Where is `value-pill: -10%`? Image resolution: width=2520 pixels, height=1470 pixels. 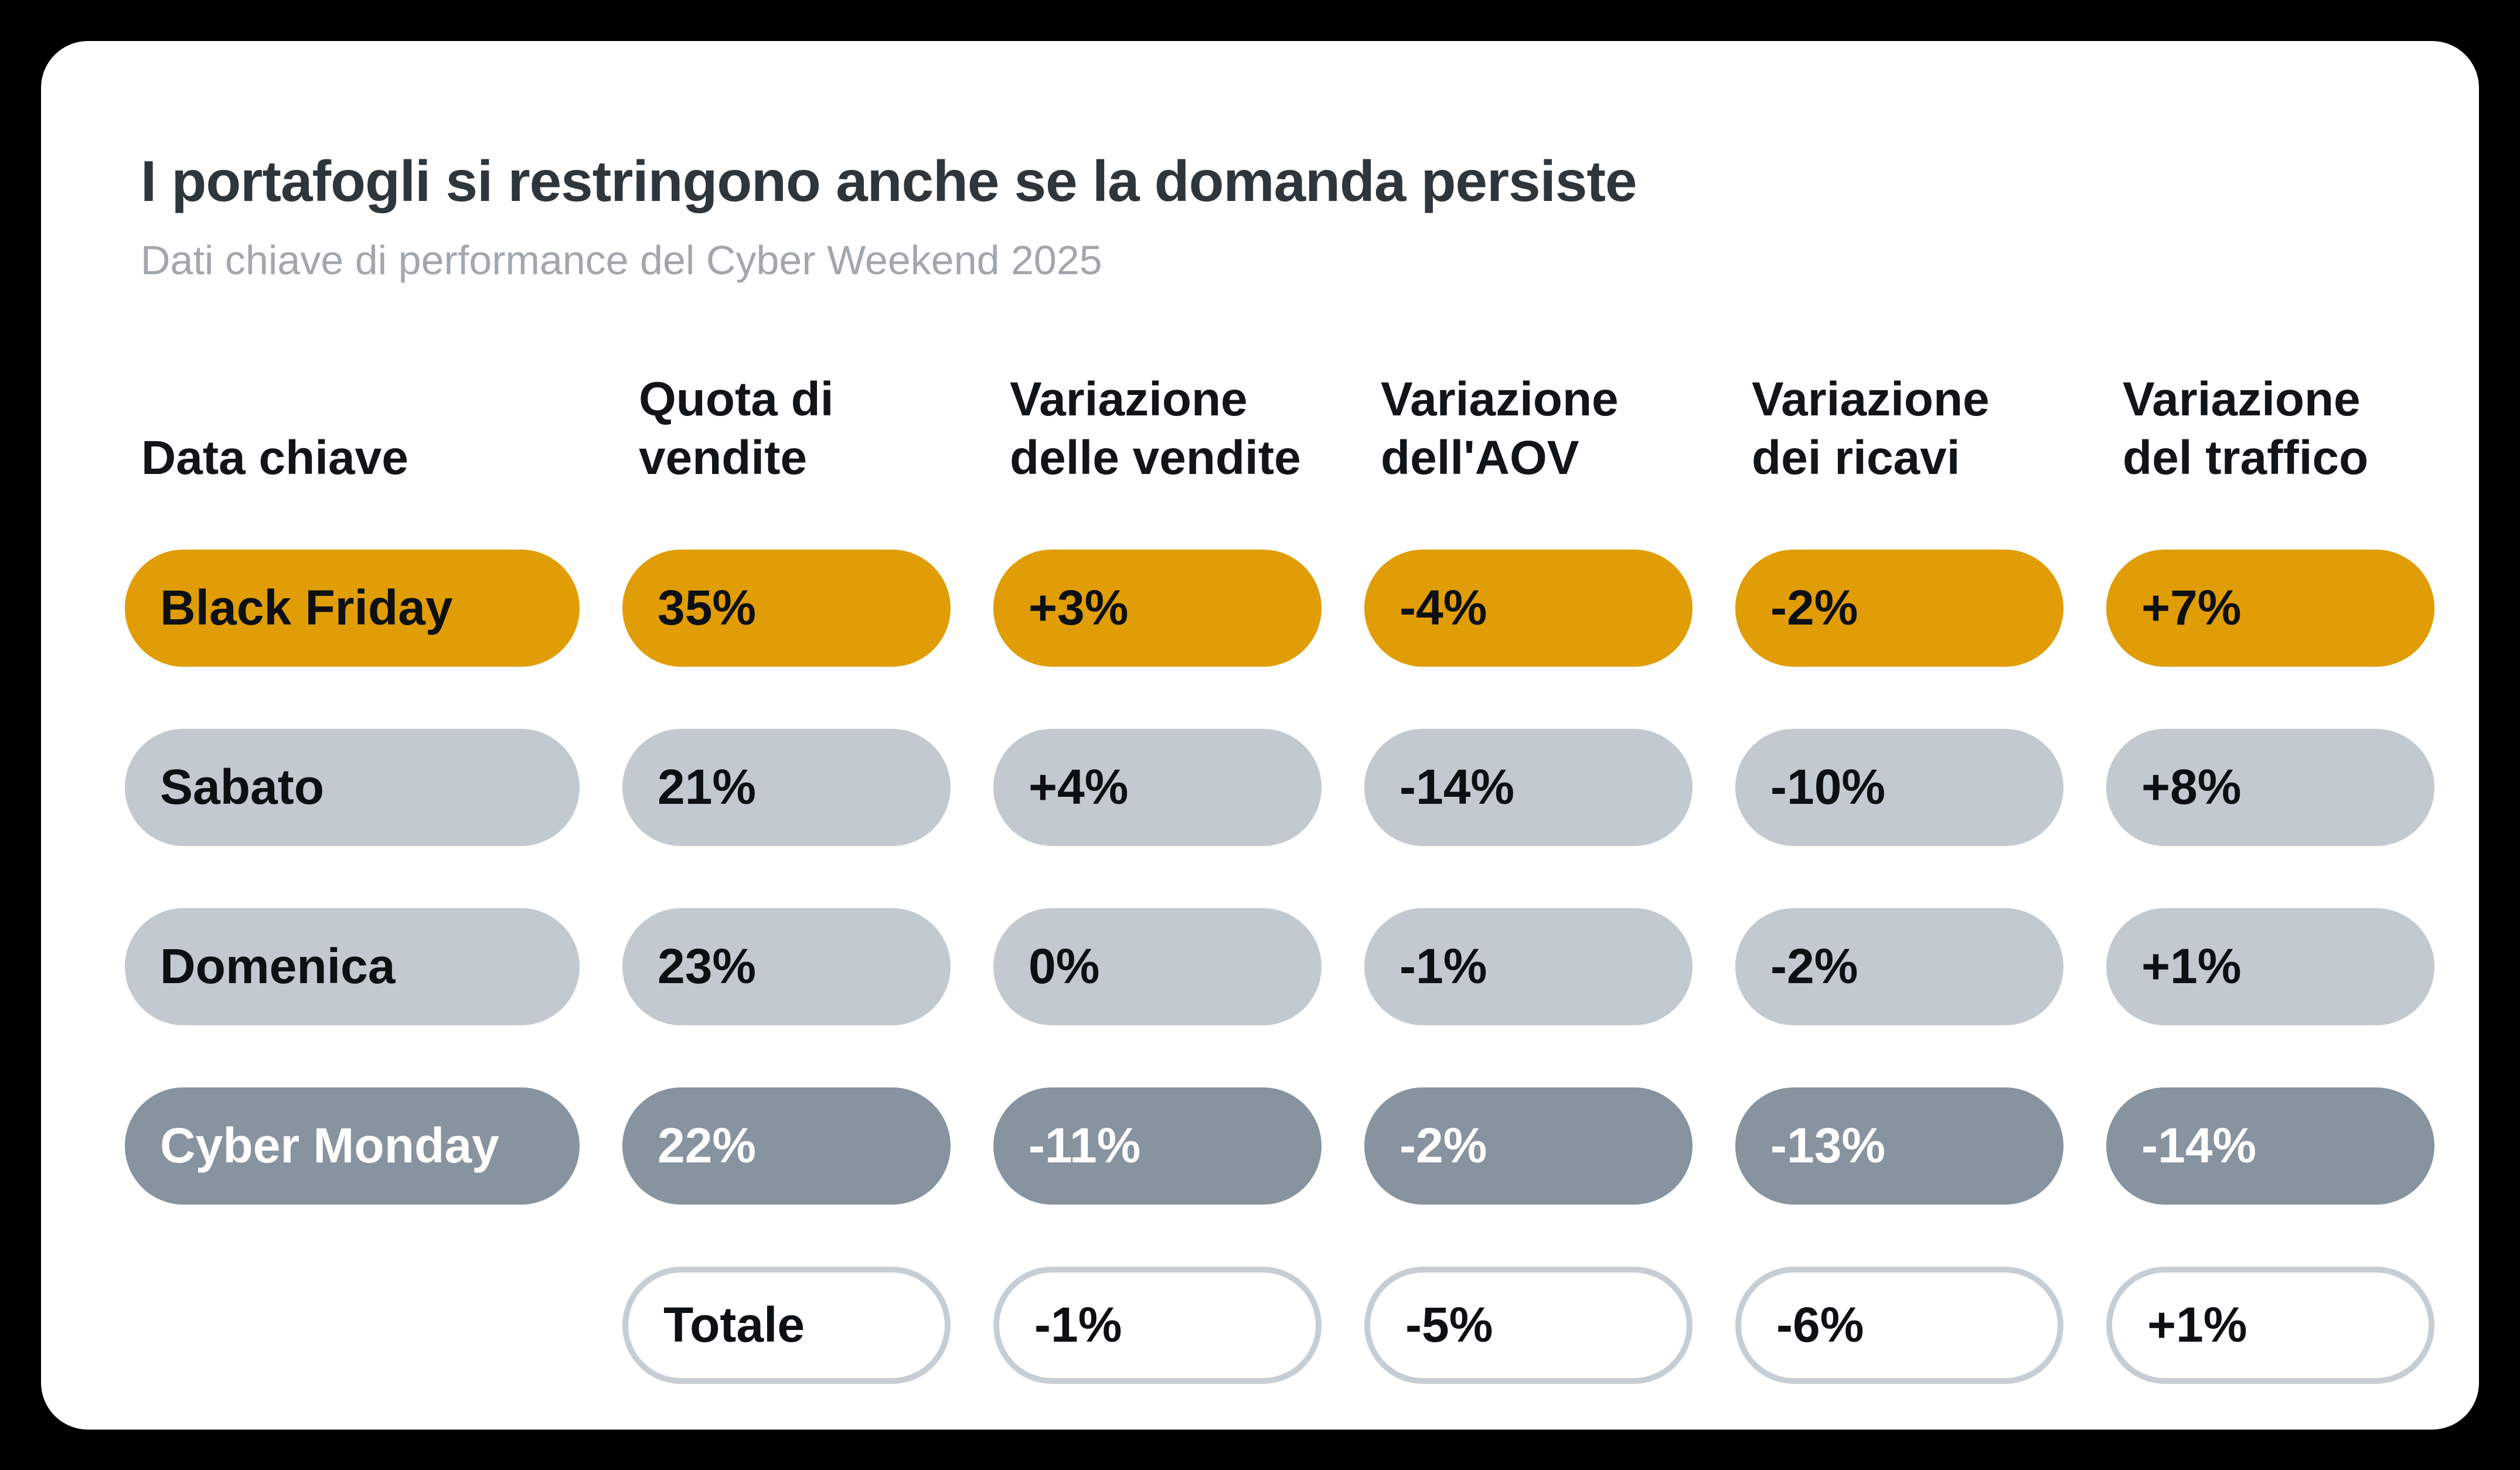 value-pill: -10% is located at coordinates (1899, 787).